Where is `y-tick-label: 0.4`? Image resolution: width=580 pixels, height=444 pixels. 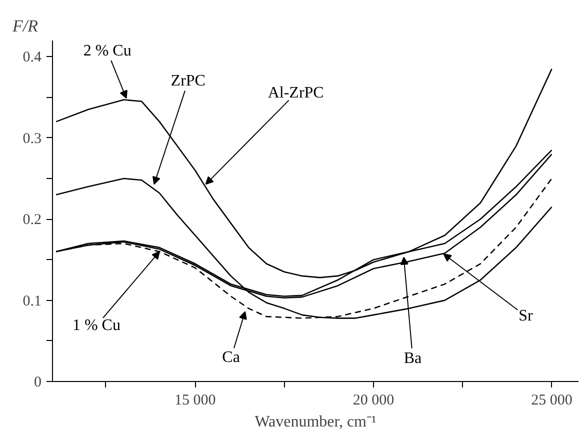
y-tick-label: 0.4 is located at coordinates (32, 58).